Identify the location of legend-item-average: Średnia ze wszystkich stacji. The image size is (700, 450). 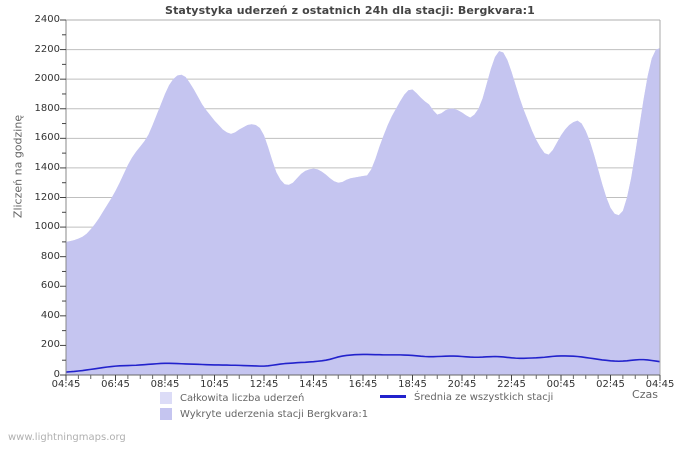
(466, 398).